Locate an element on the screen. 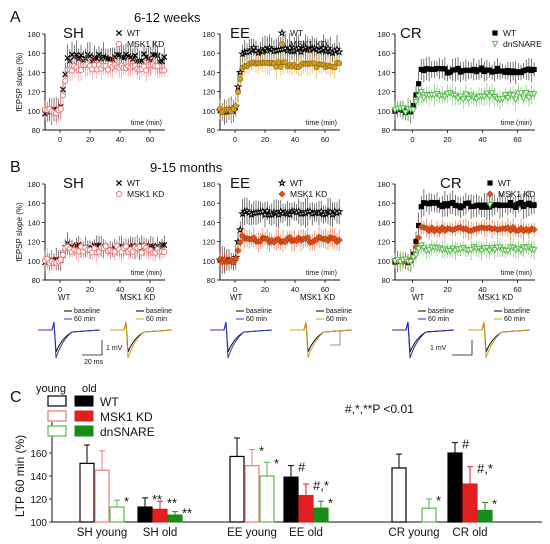 This screenshot has height=544, width=550. significance-mark: * is located at coordinates (276, 463).